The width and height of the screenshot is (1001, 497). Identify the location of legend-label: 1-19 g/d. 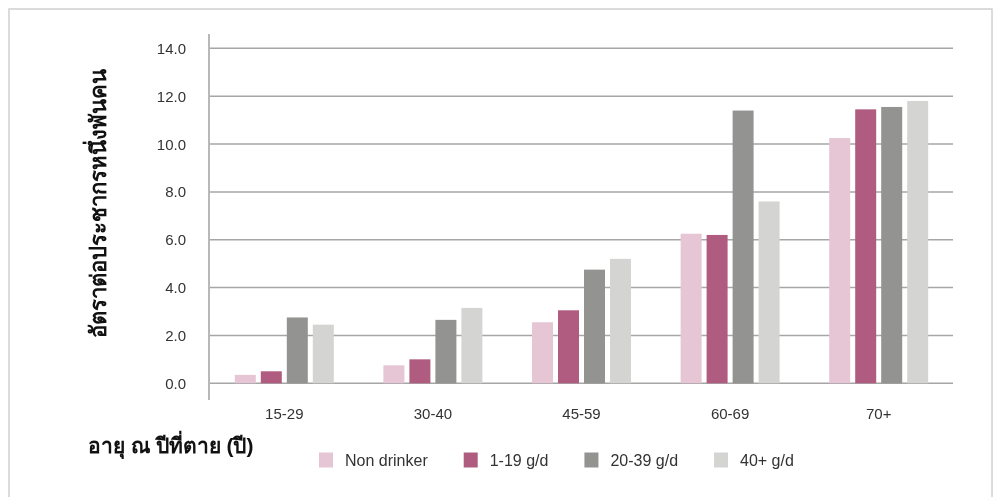
(519, 460).